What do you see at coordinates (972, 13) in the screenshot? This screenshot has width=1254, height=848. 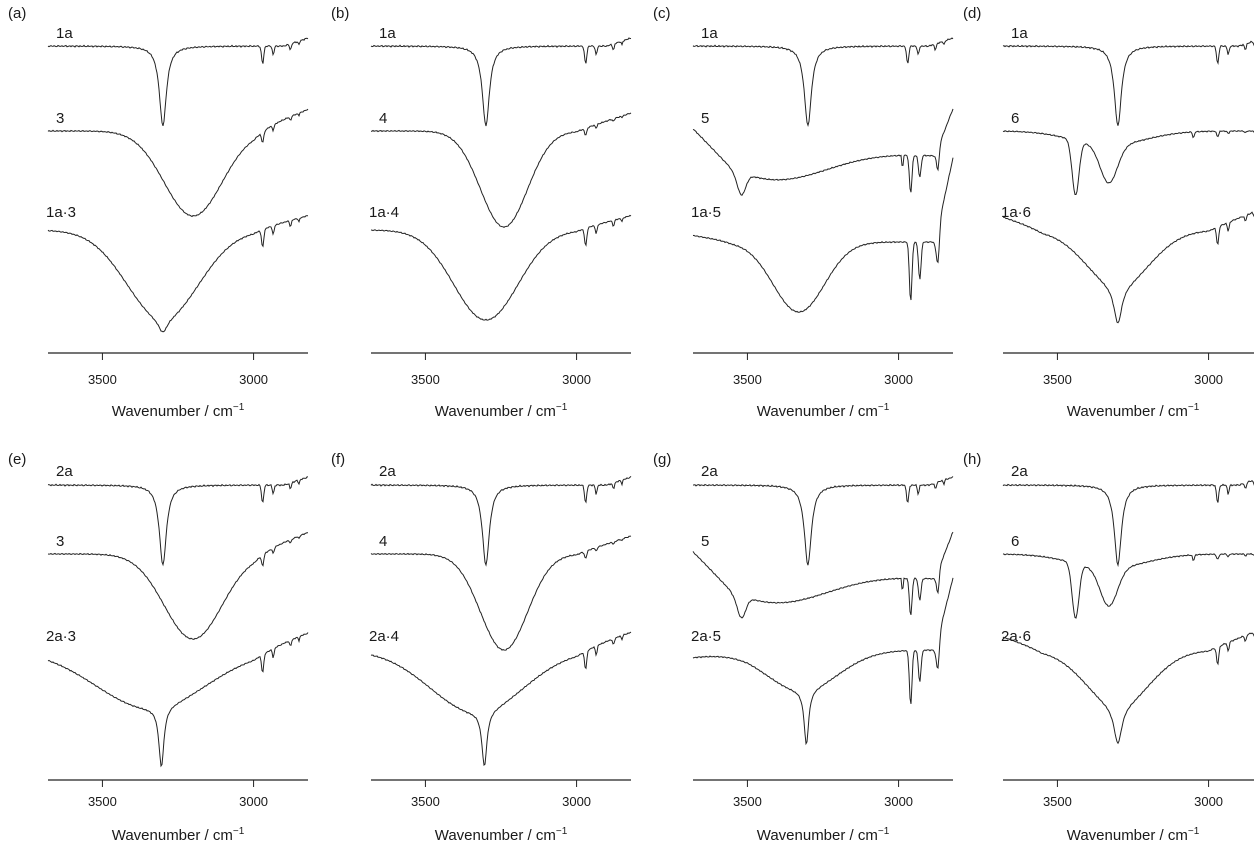 I see `panel-label: (d)` at bounding box center [972, 13].